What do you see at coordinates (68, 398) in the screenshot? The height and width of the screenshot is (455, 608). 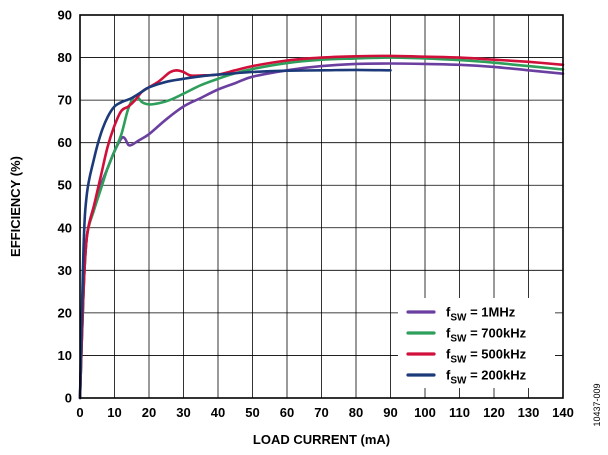 I see `y-tick-label: 0` at bounding box center [68, 398].